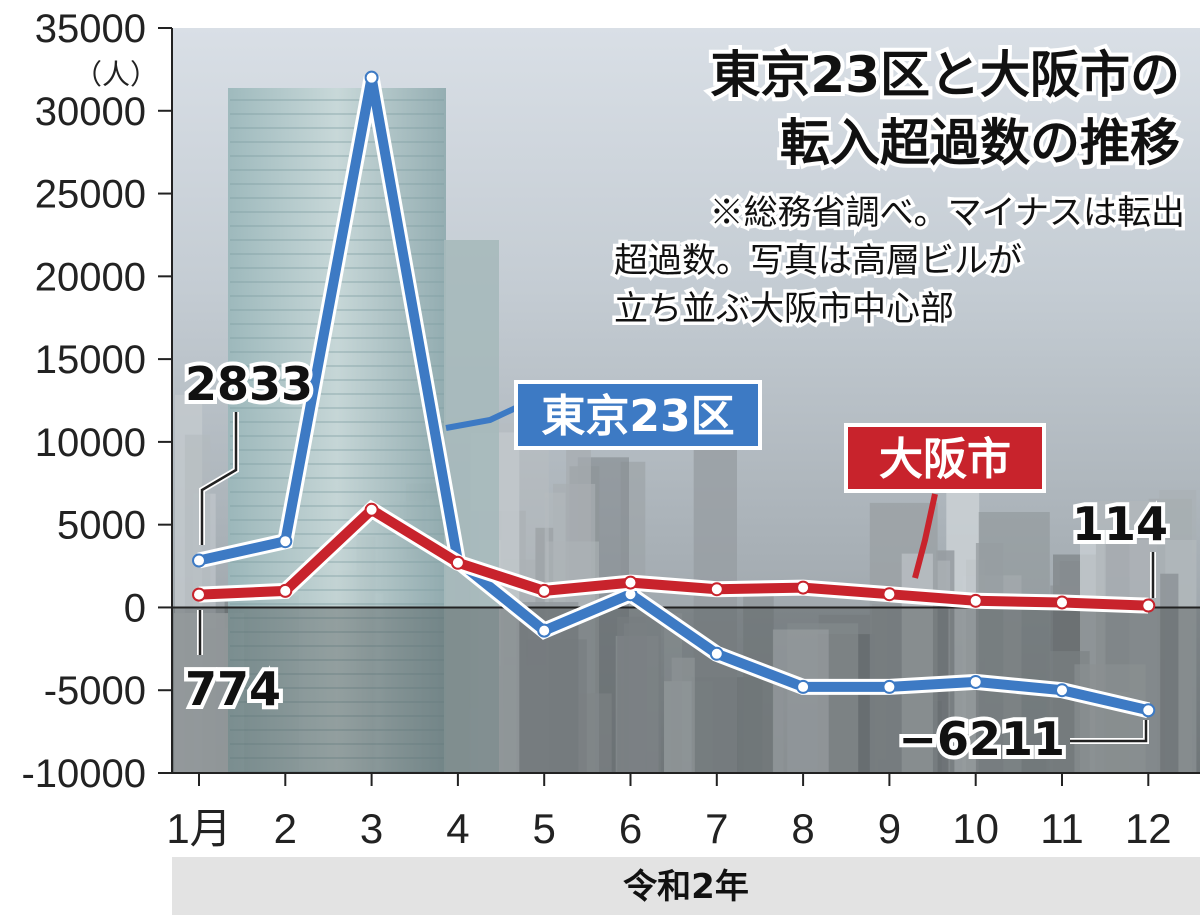 The height and width of the screenshot is (915, 1200). What do you see at coordinates (90, 360) in the screenshot?
I see `y-tick-label: 15000` at bounding box center [90, 360].